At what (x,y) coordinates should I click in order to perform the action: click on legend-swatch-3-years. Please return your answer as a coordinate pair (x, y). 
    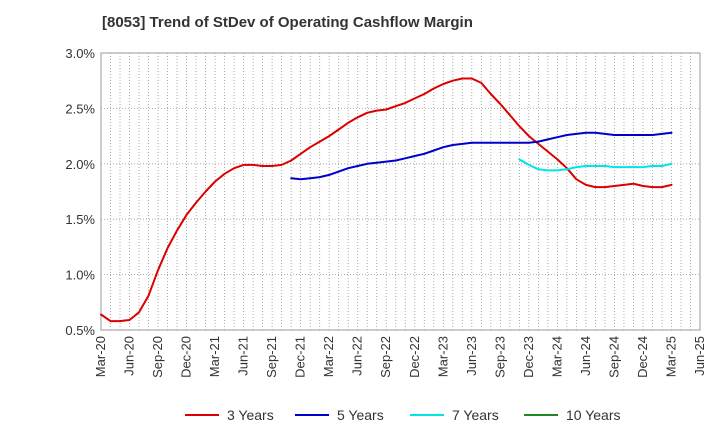
    Looking at the image, I should click on (202, 415).